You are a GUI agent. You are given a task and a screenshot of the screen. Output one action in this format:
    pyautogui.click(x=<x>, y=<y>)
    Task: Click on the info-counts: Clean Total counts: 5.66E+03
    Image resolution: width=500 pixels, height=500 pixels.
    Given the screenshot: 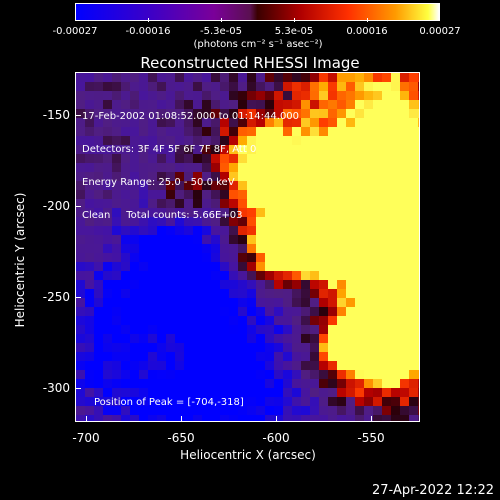 What is the action you would take?
    pyautogui.click(x=162, y=215)
    